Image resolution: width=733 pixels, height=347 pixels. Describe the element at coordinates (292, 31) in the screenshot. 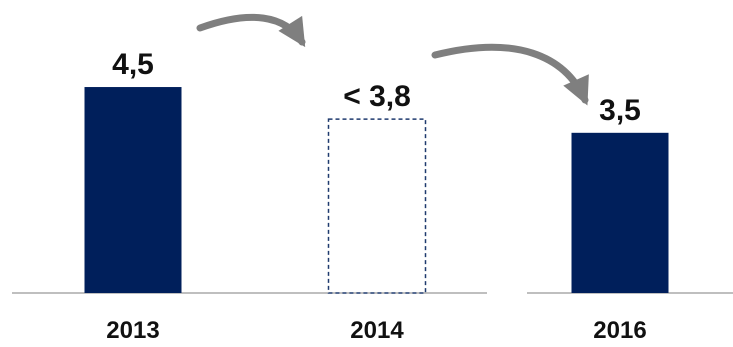

I see `trend-arrowhead-2013-2014` at that location.